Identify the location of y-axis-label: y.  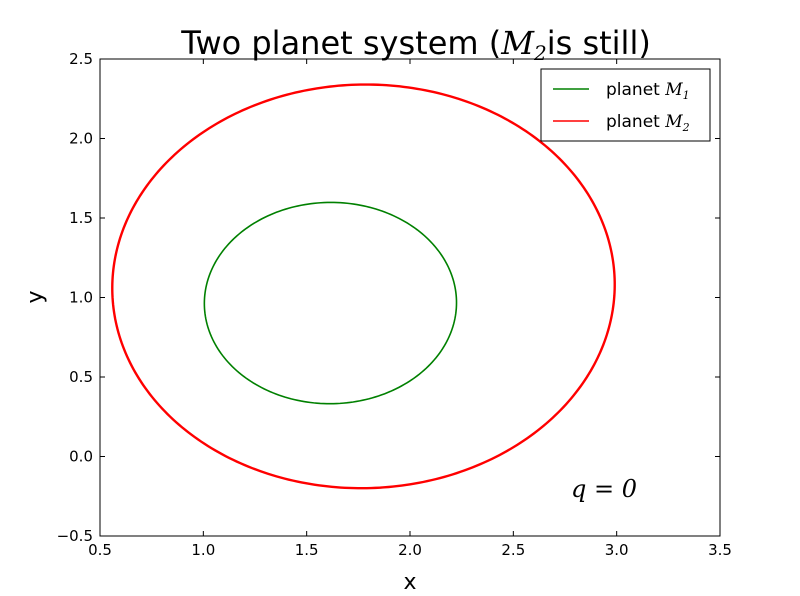
(35, 296).